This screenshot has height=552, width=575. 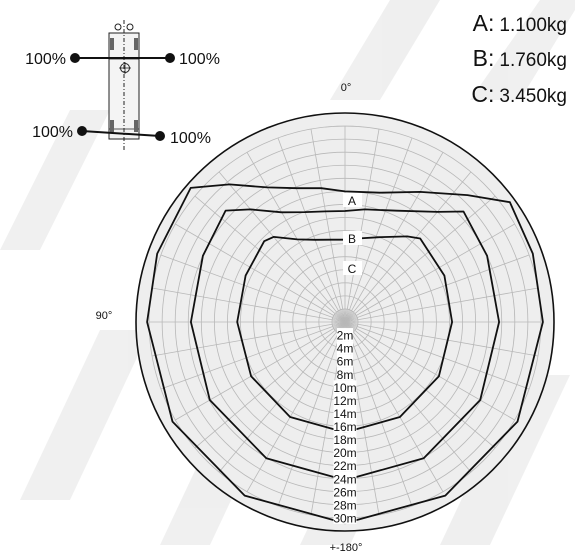 I want to click on load-curve-c, so click(x=344, y=334).